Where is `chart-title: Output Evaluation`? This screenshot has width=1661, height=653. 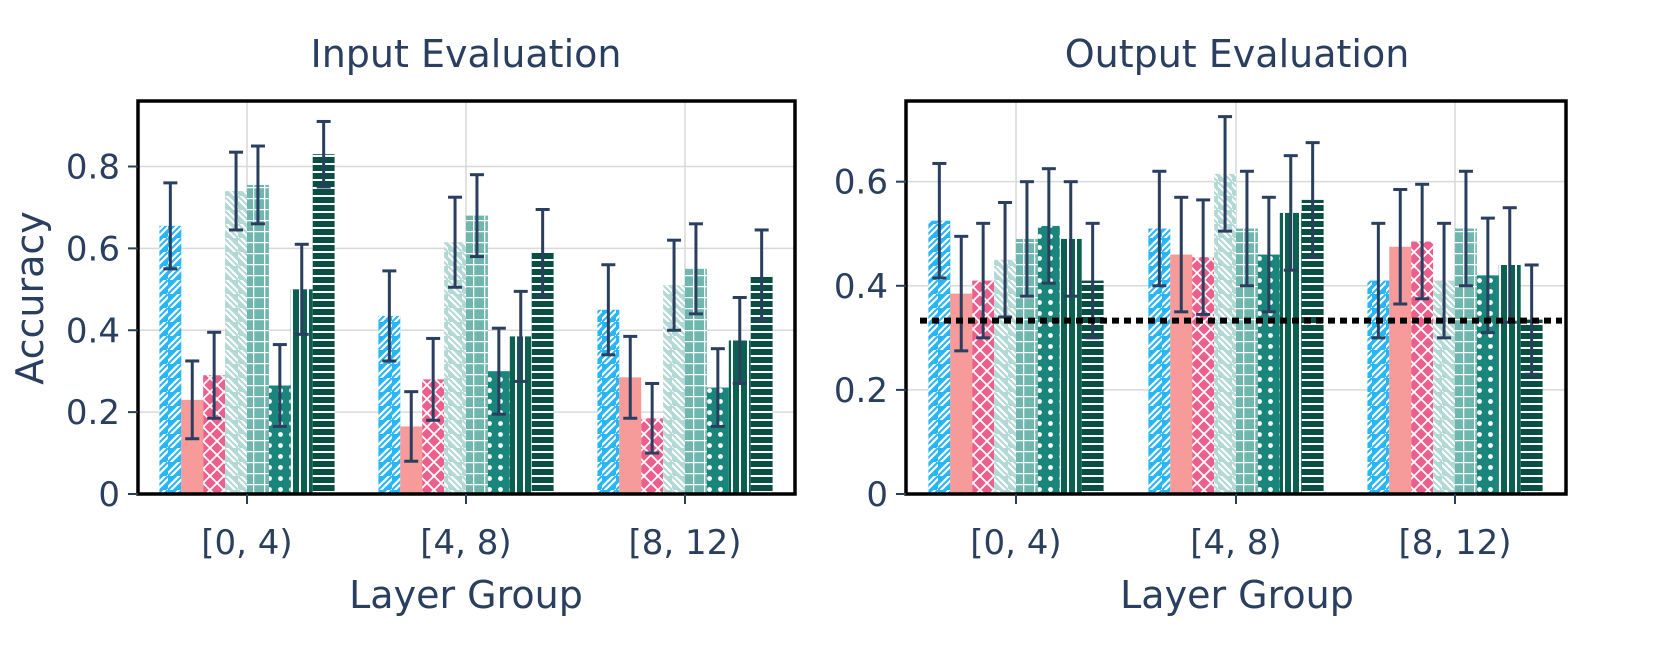
chart-title: Output Evaluation is located at coordinates (1237, 54).